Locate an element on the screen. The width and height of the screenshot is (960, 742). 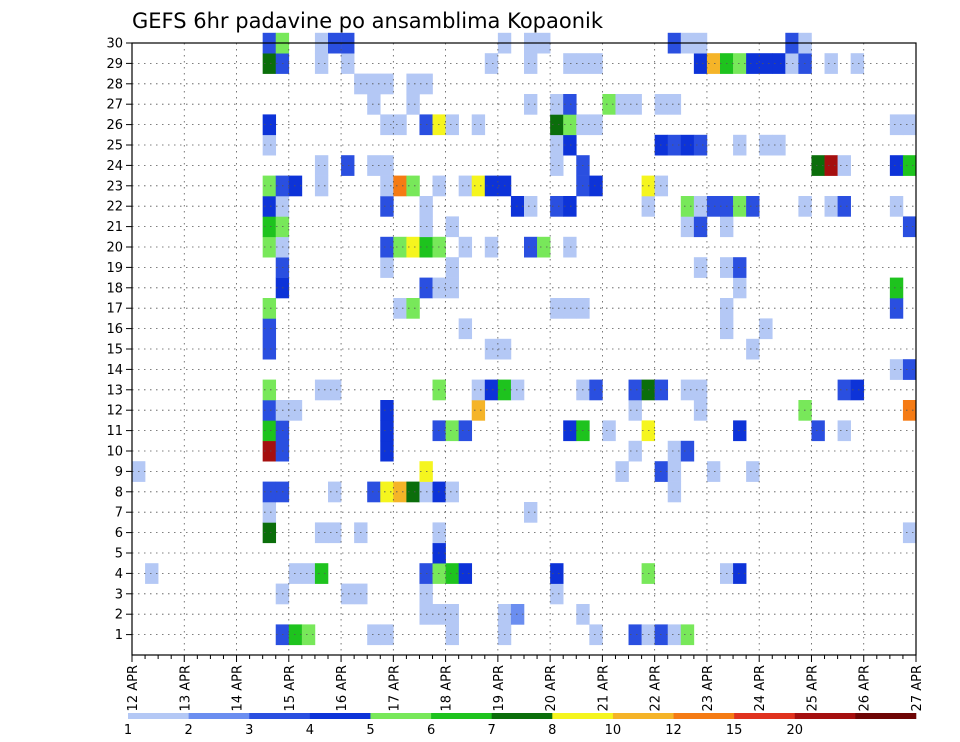
precip-cell-m17-t33 is located at coordinates (570, 308).